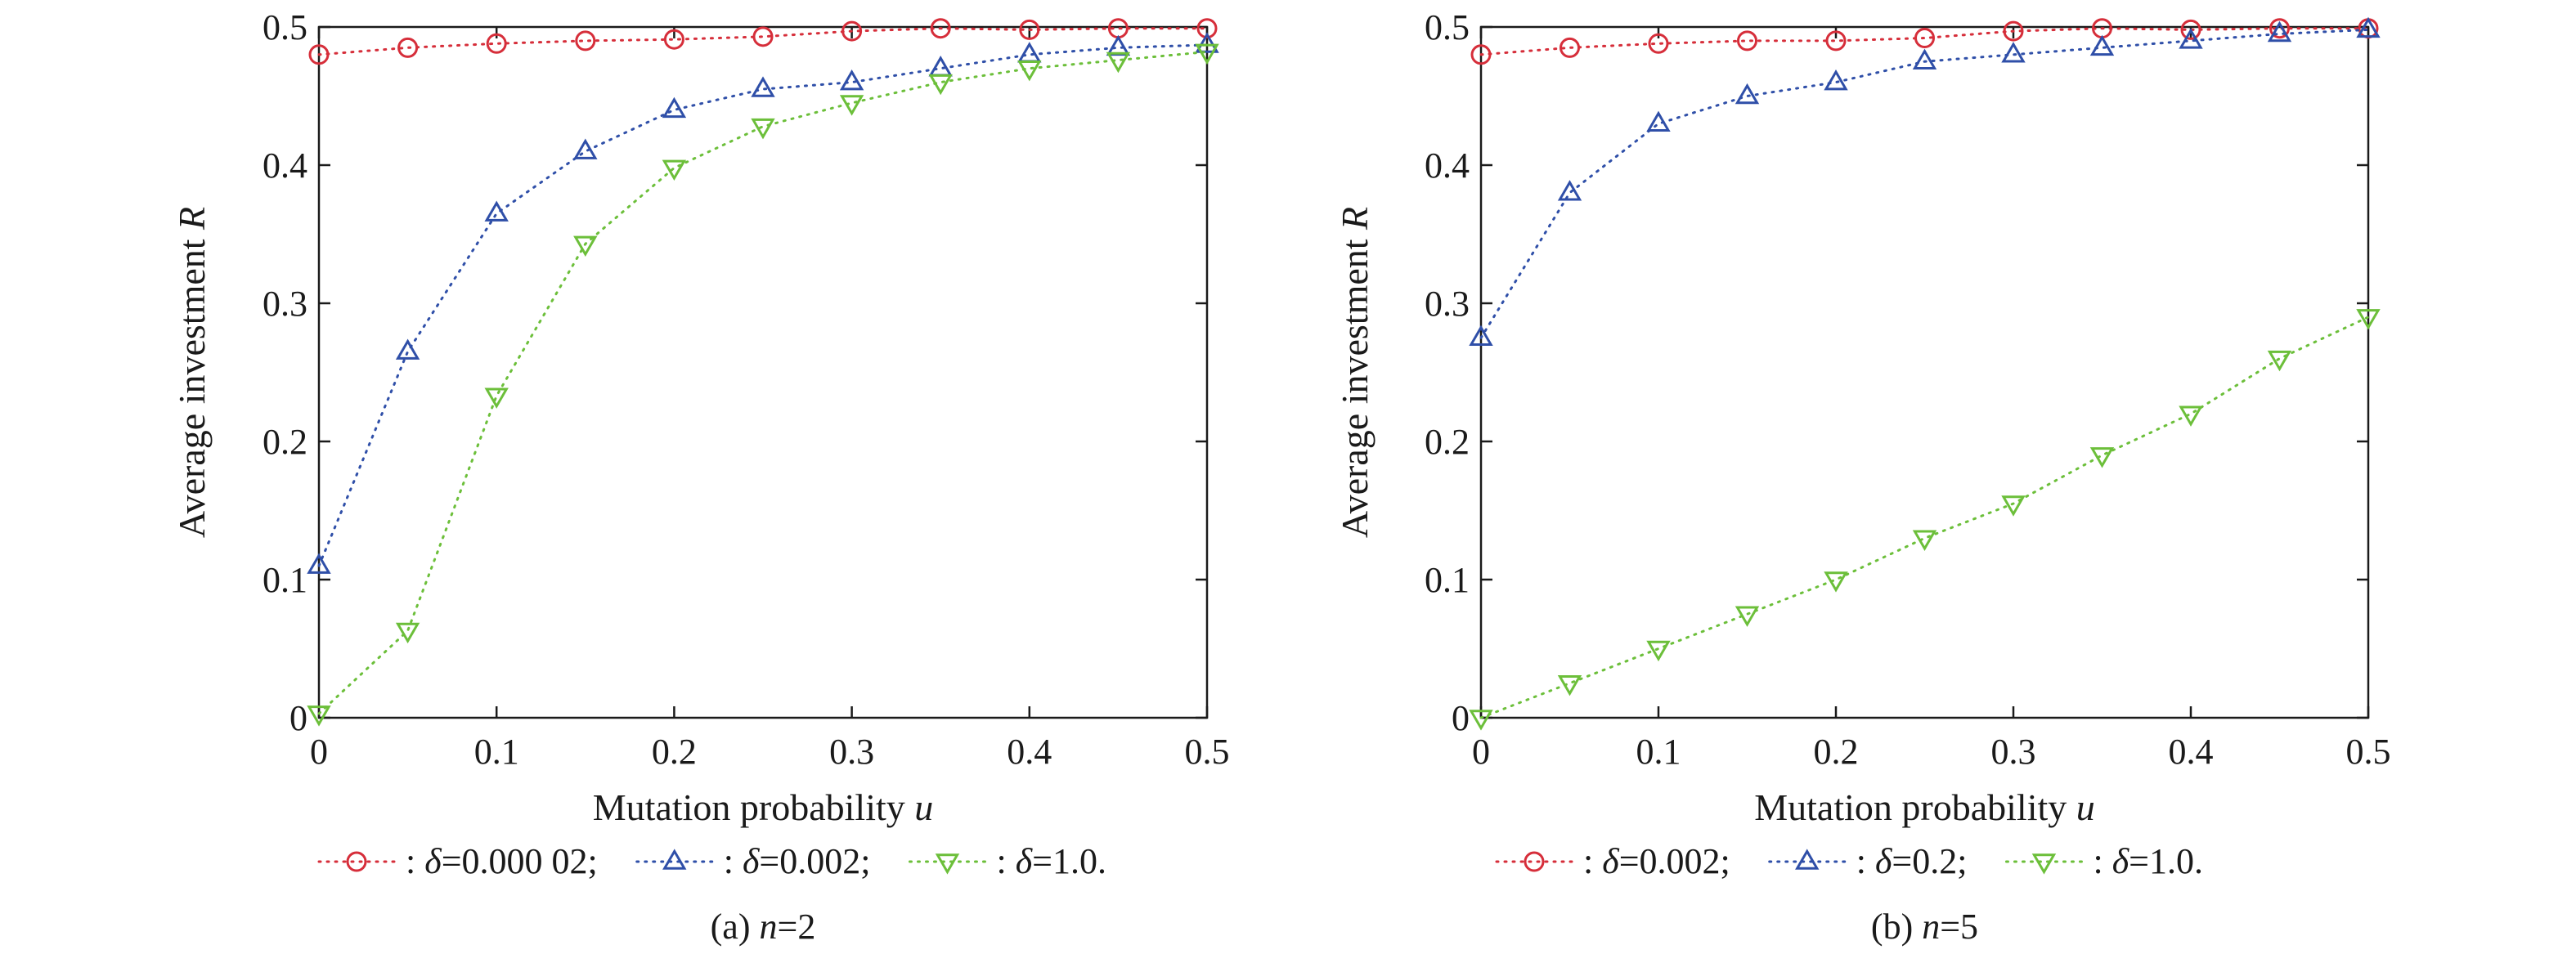  Describe the element at coordinates (1924, 927) in the screenshot. I see `panel-caption: (b) n=5` at that location.